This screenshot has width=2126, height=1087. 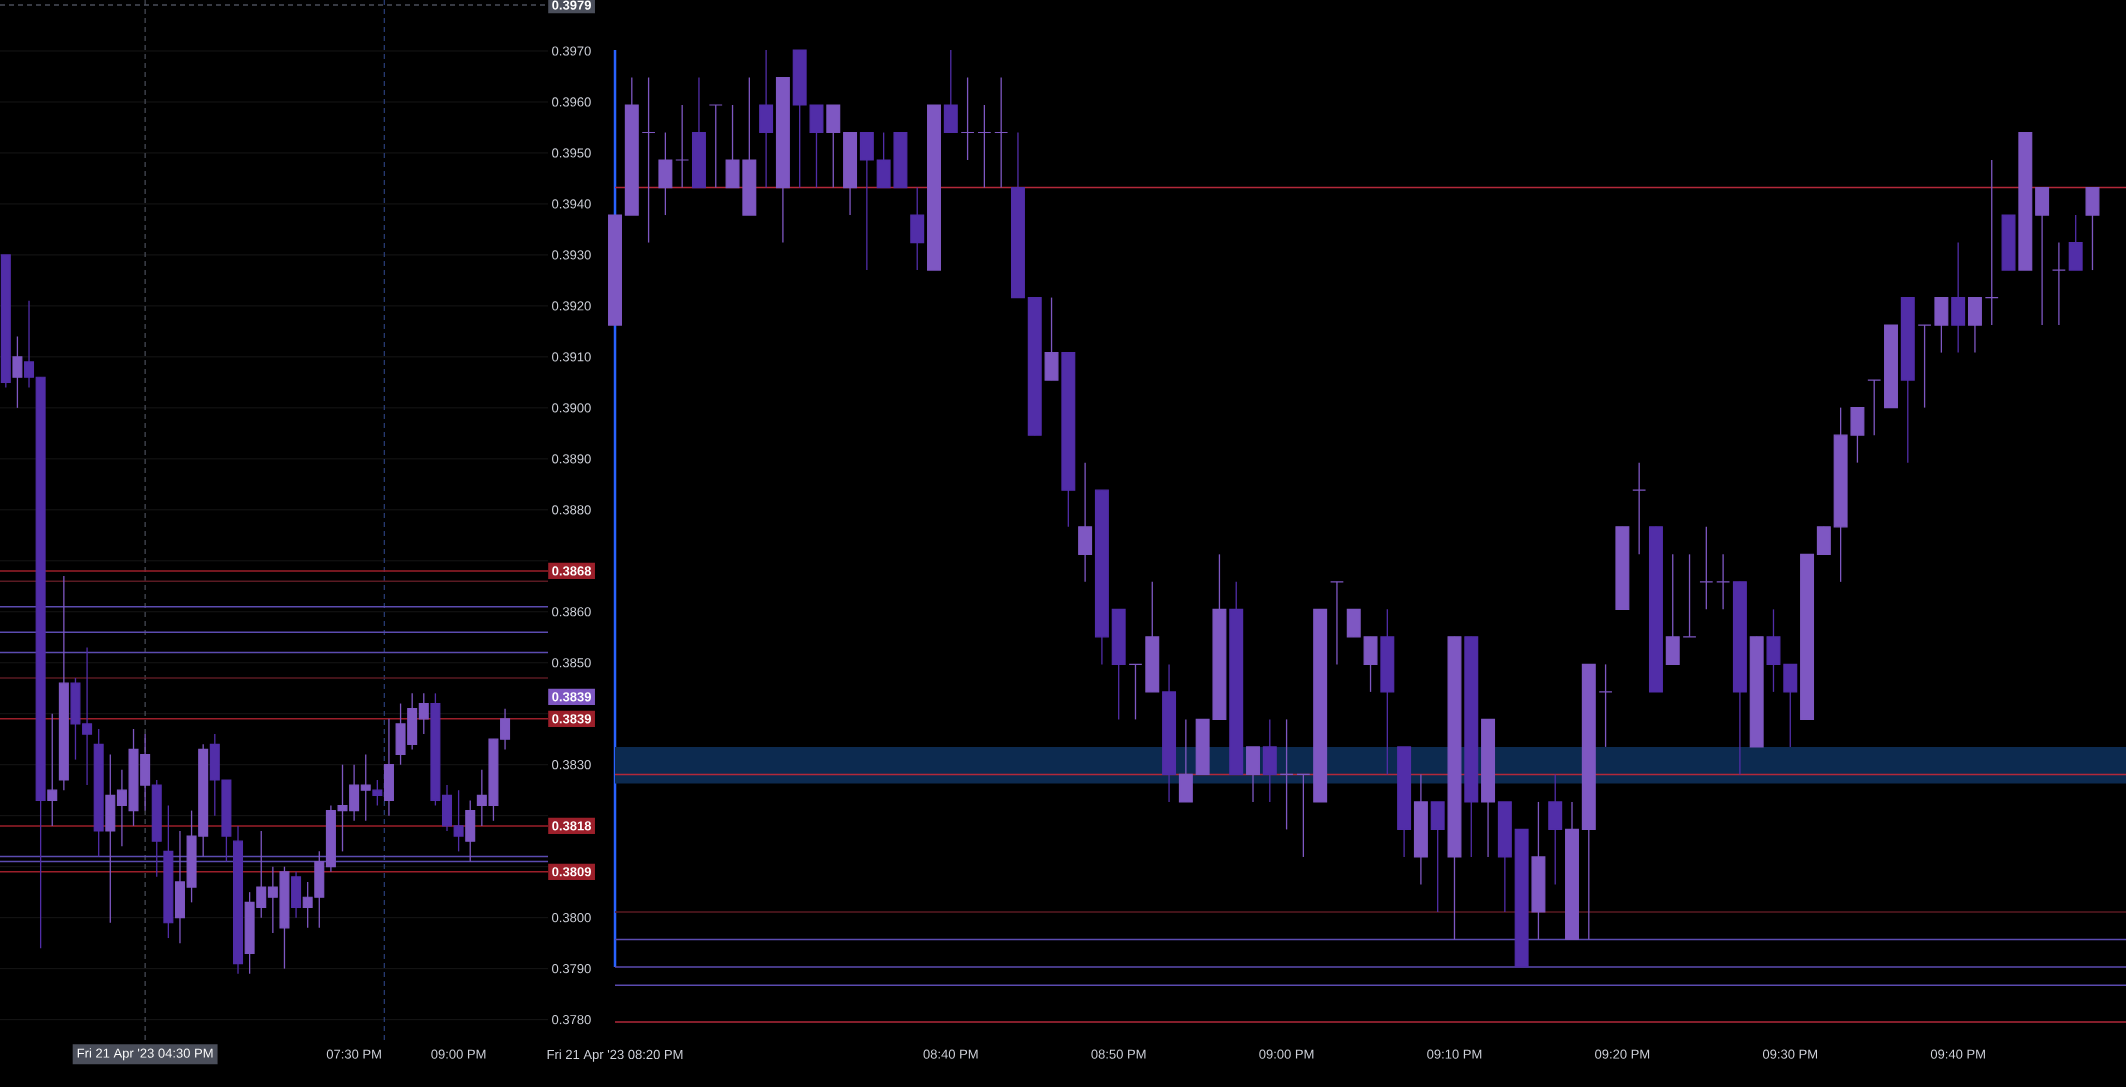 What do you see at coordinates (572, 571) in the screenshot?
I see `ref-line-label: 0.3868` at bounding box center [572, 571].